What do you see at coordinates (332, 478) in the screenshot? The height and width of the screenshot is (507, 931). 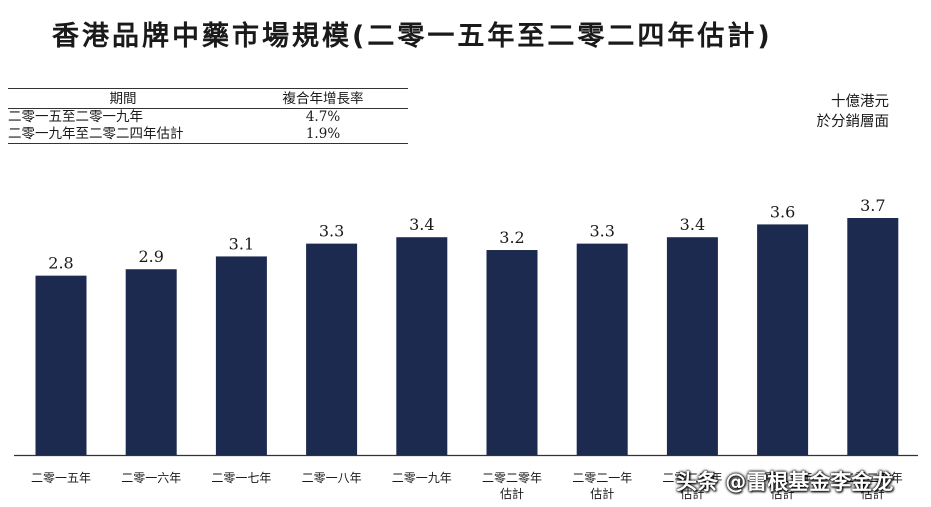 I see `x-tick-label: 二零一八年` at bounding box center [332, 478].